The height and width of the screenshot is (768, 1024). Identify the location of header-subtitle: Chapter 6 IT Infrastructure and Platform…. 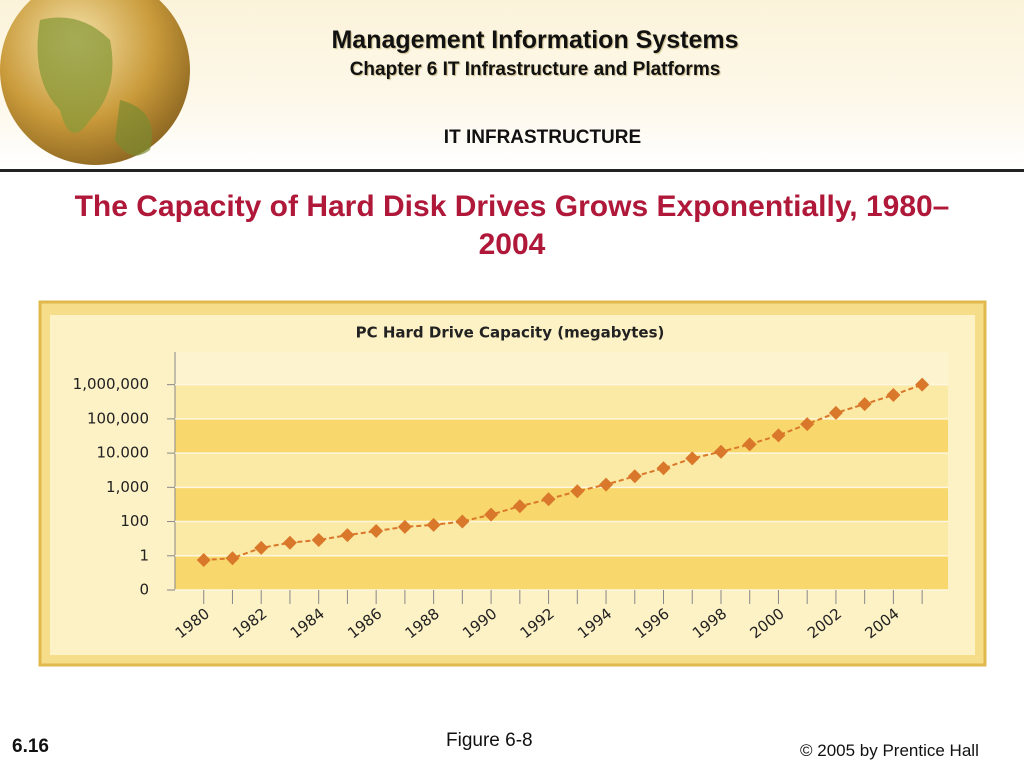
(535, 69).